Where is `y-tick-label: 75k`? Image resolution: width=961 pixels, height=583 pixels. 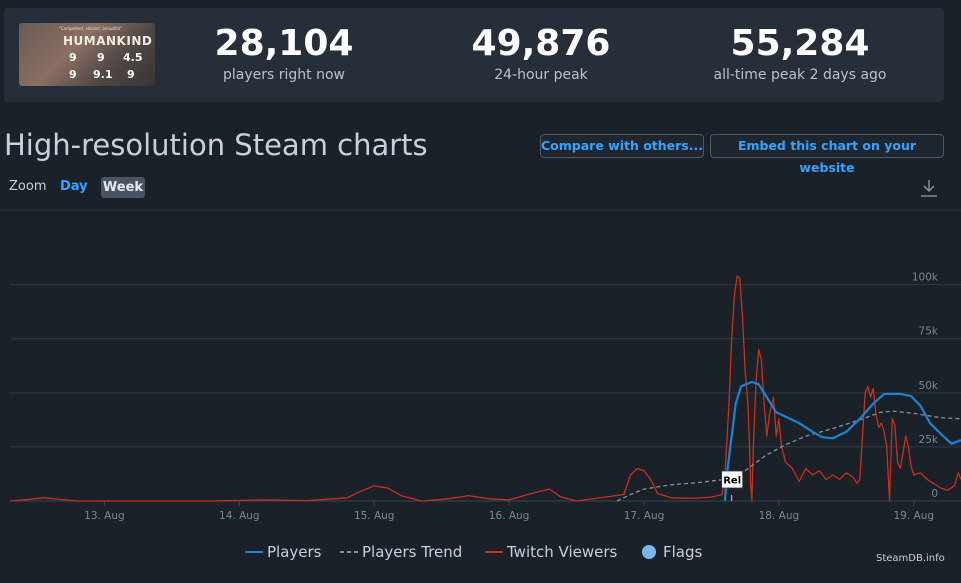 y-tick-label: 75k is located at coordinates (929, 332).